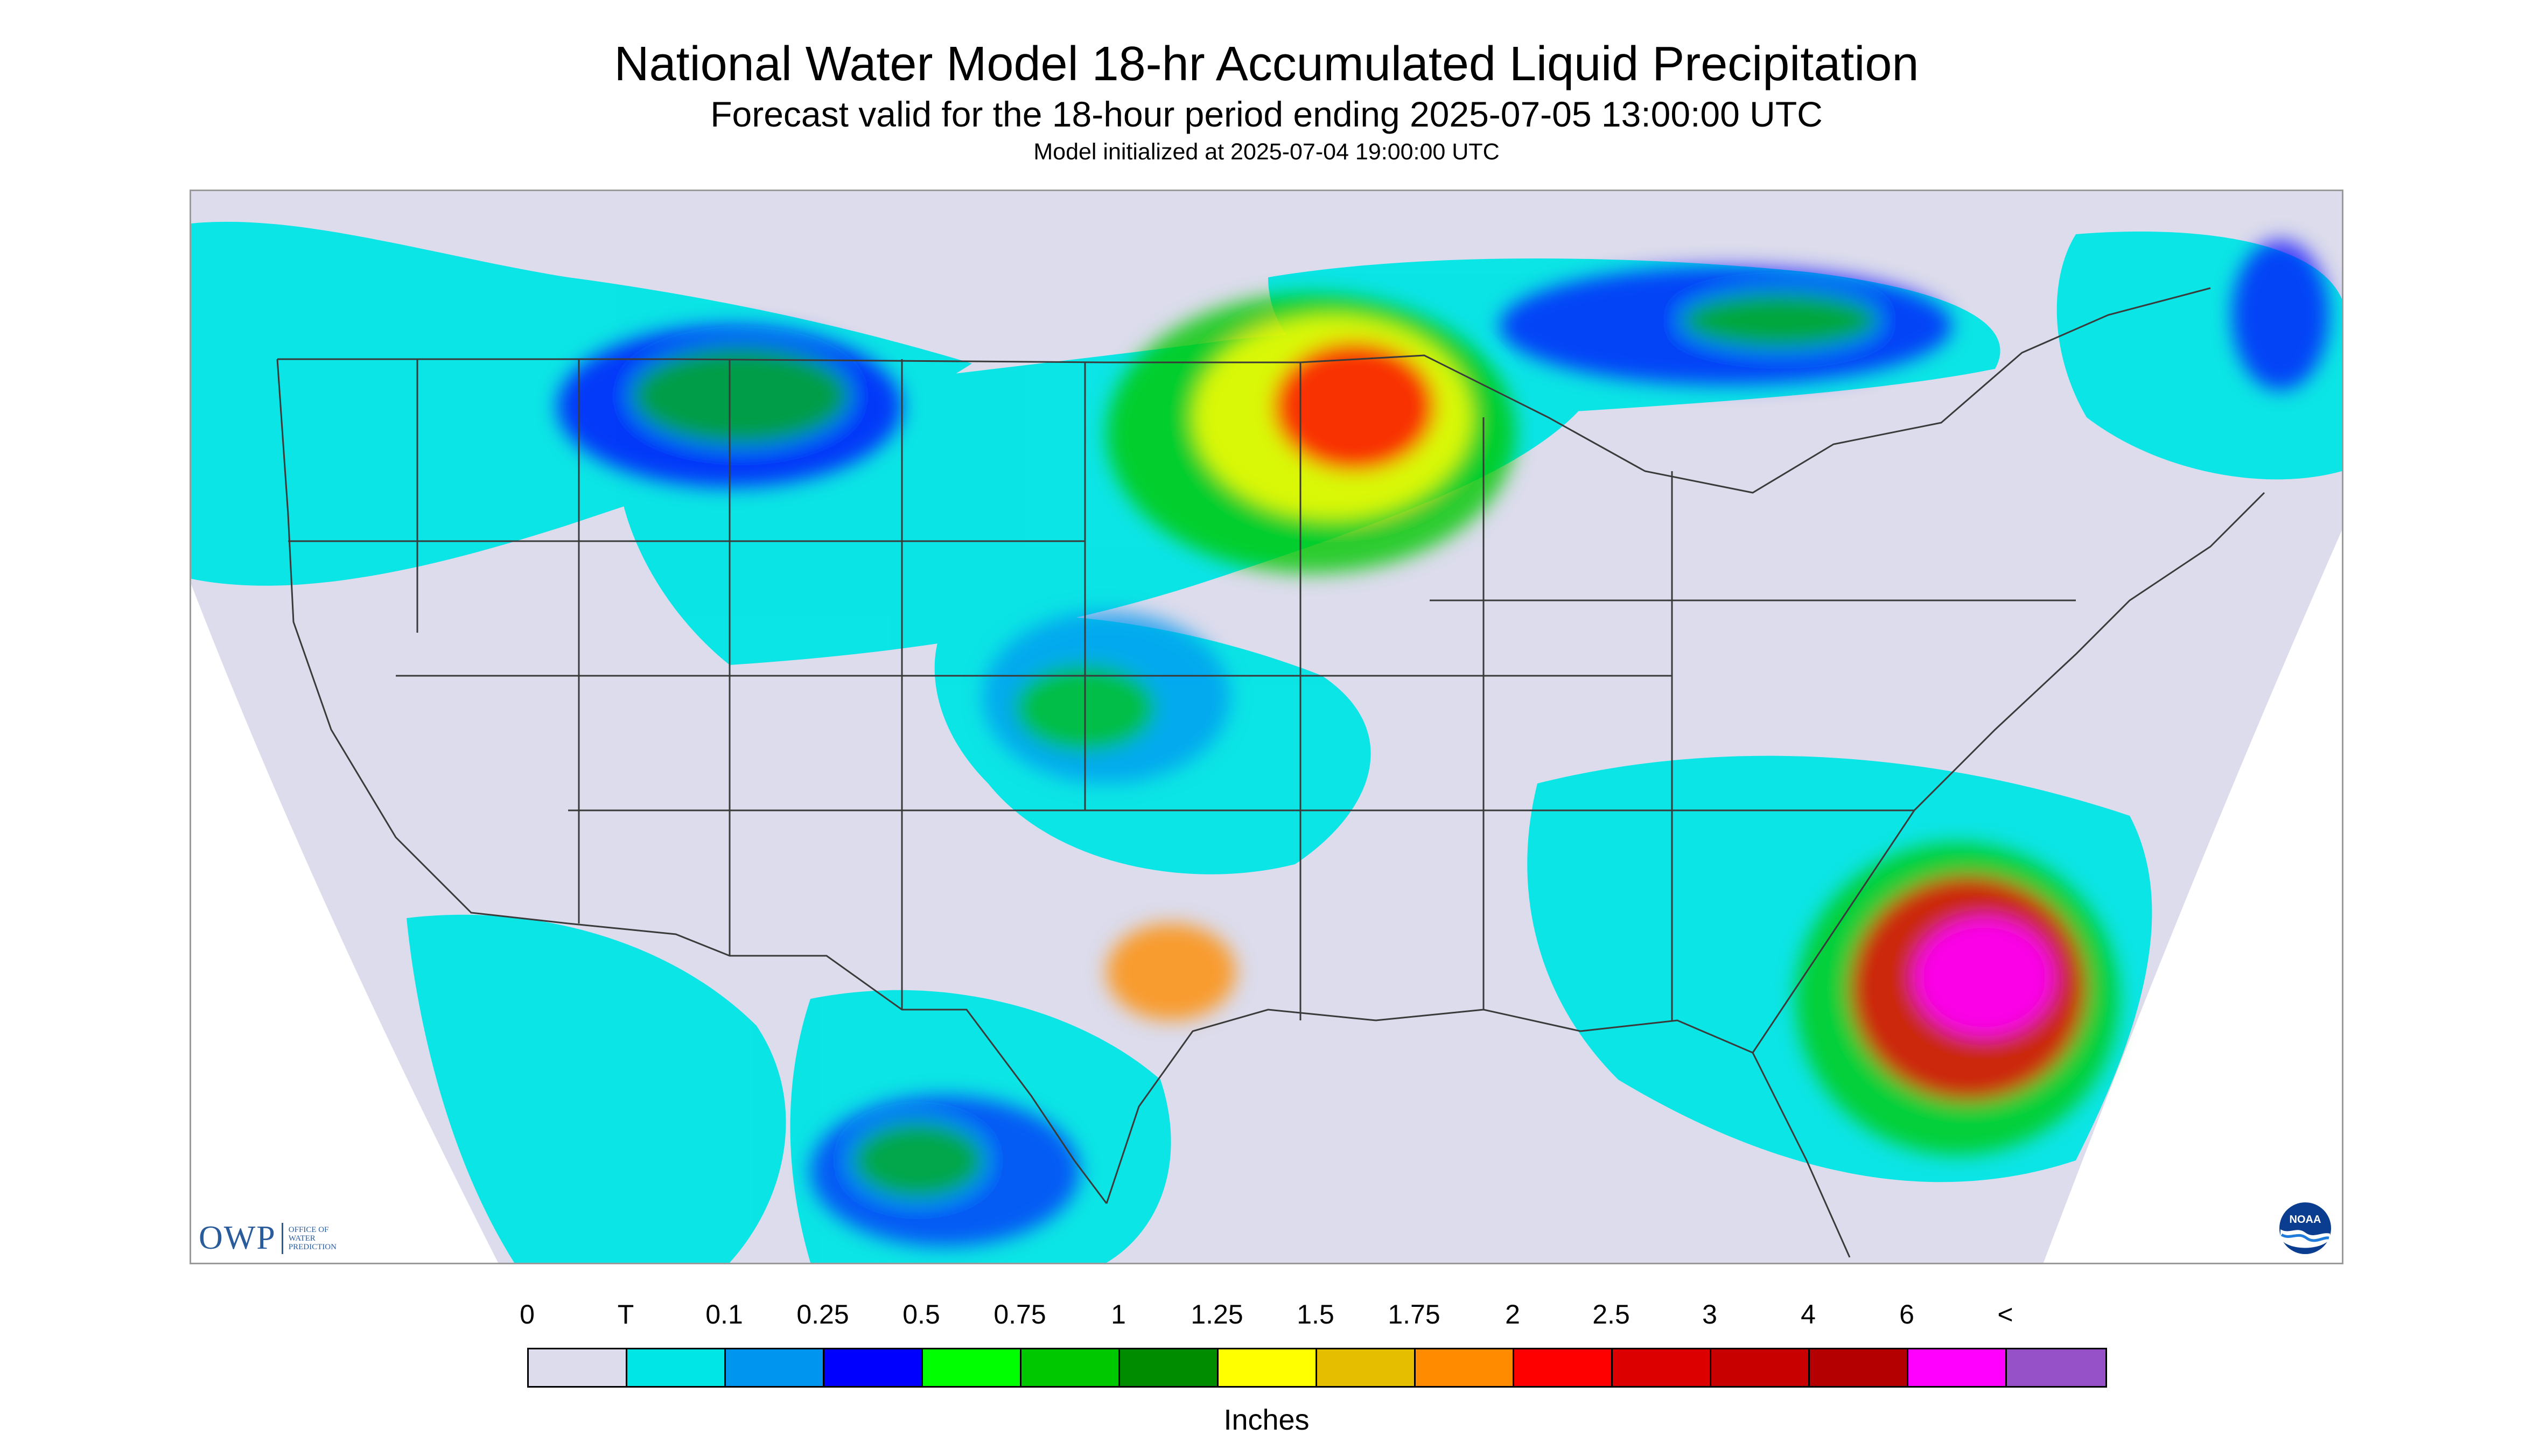 The image size is (2533, 1456). I want to click on svg-text: NOAA, so click(2305, 1220).